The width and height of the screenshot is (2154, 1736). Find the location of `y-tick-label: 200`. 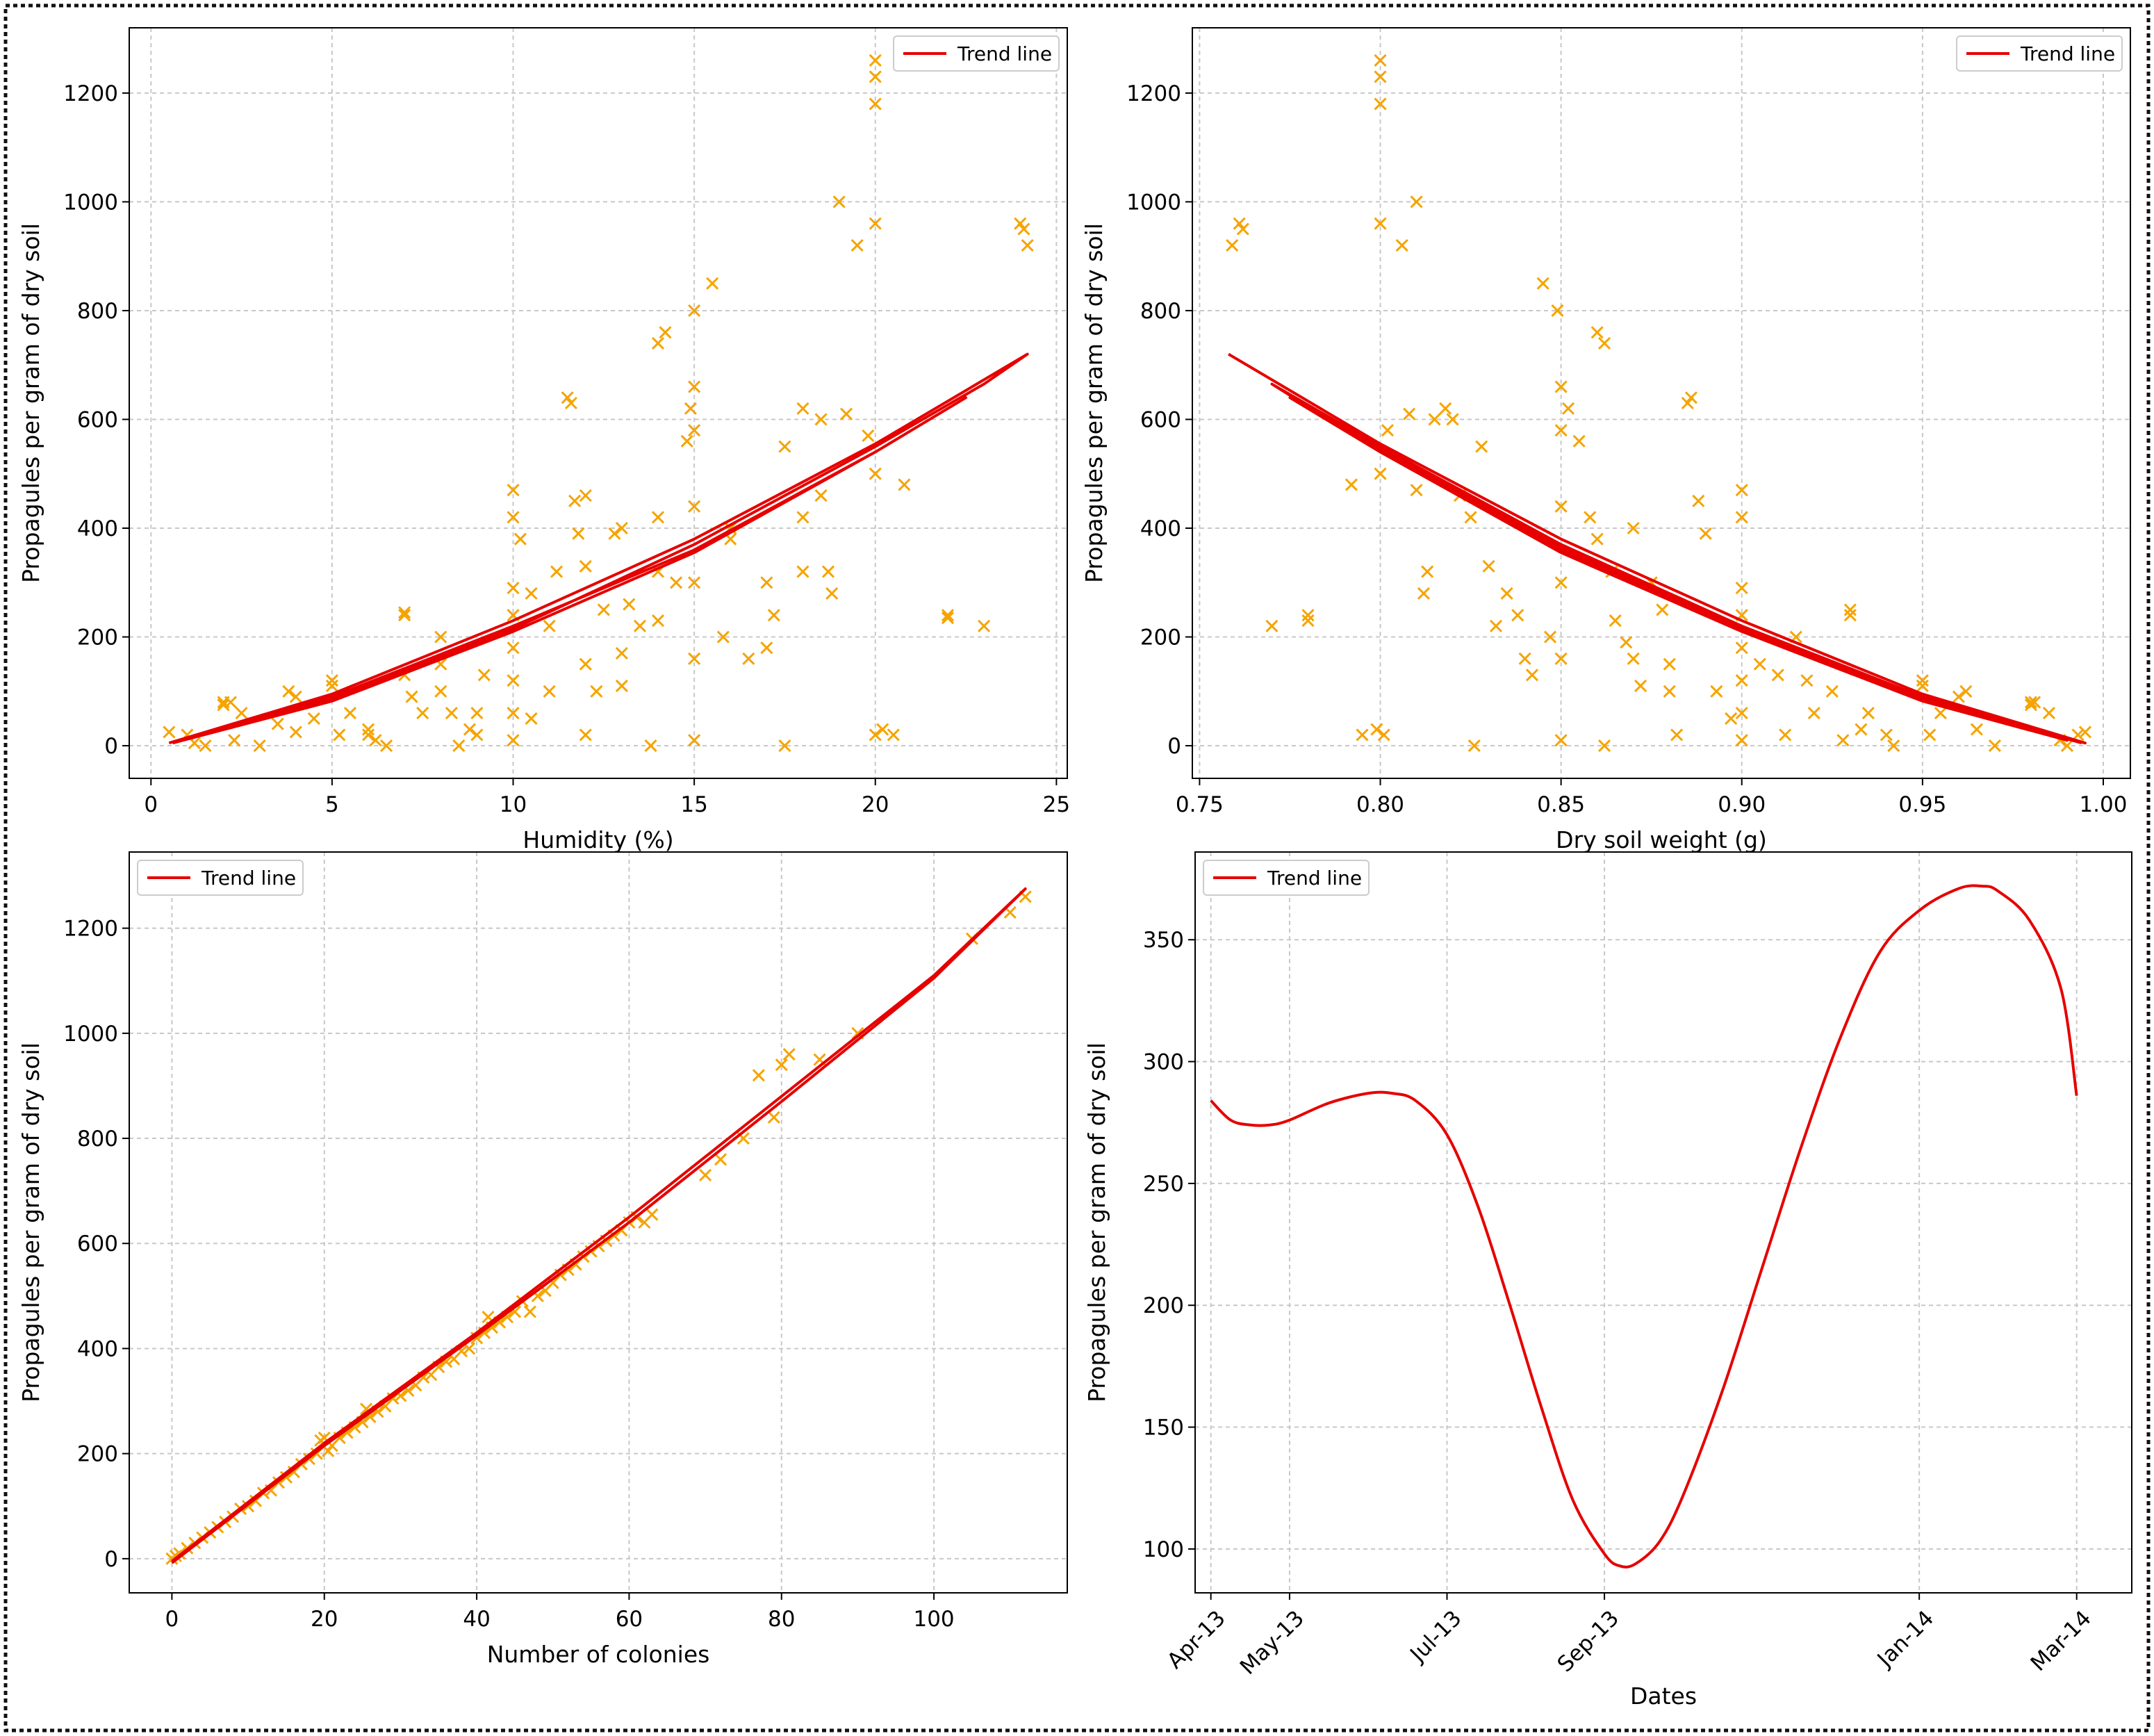

y-tick-label: 200 is located at coordinates (97, 637).